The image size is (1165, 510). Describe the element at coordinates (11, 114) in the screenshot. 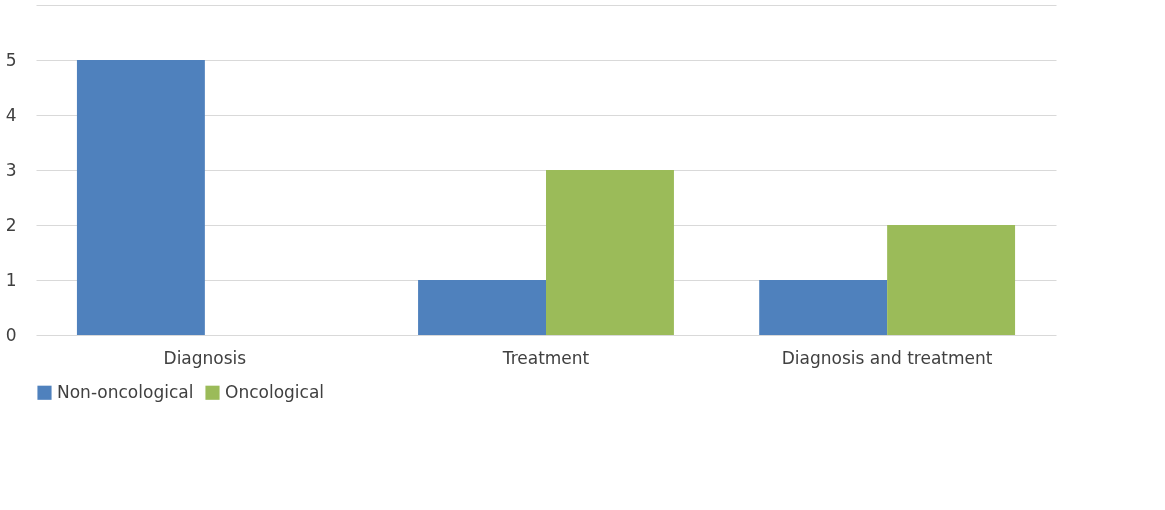

I see `y-tick-label: 4` at that location.